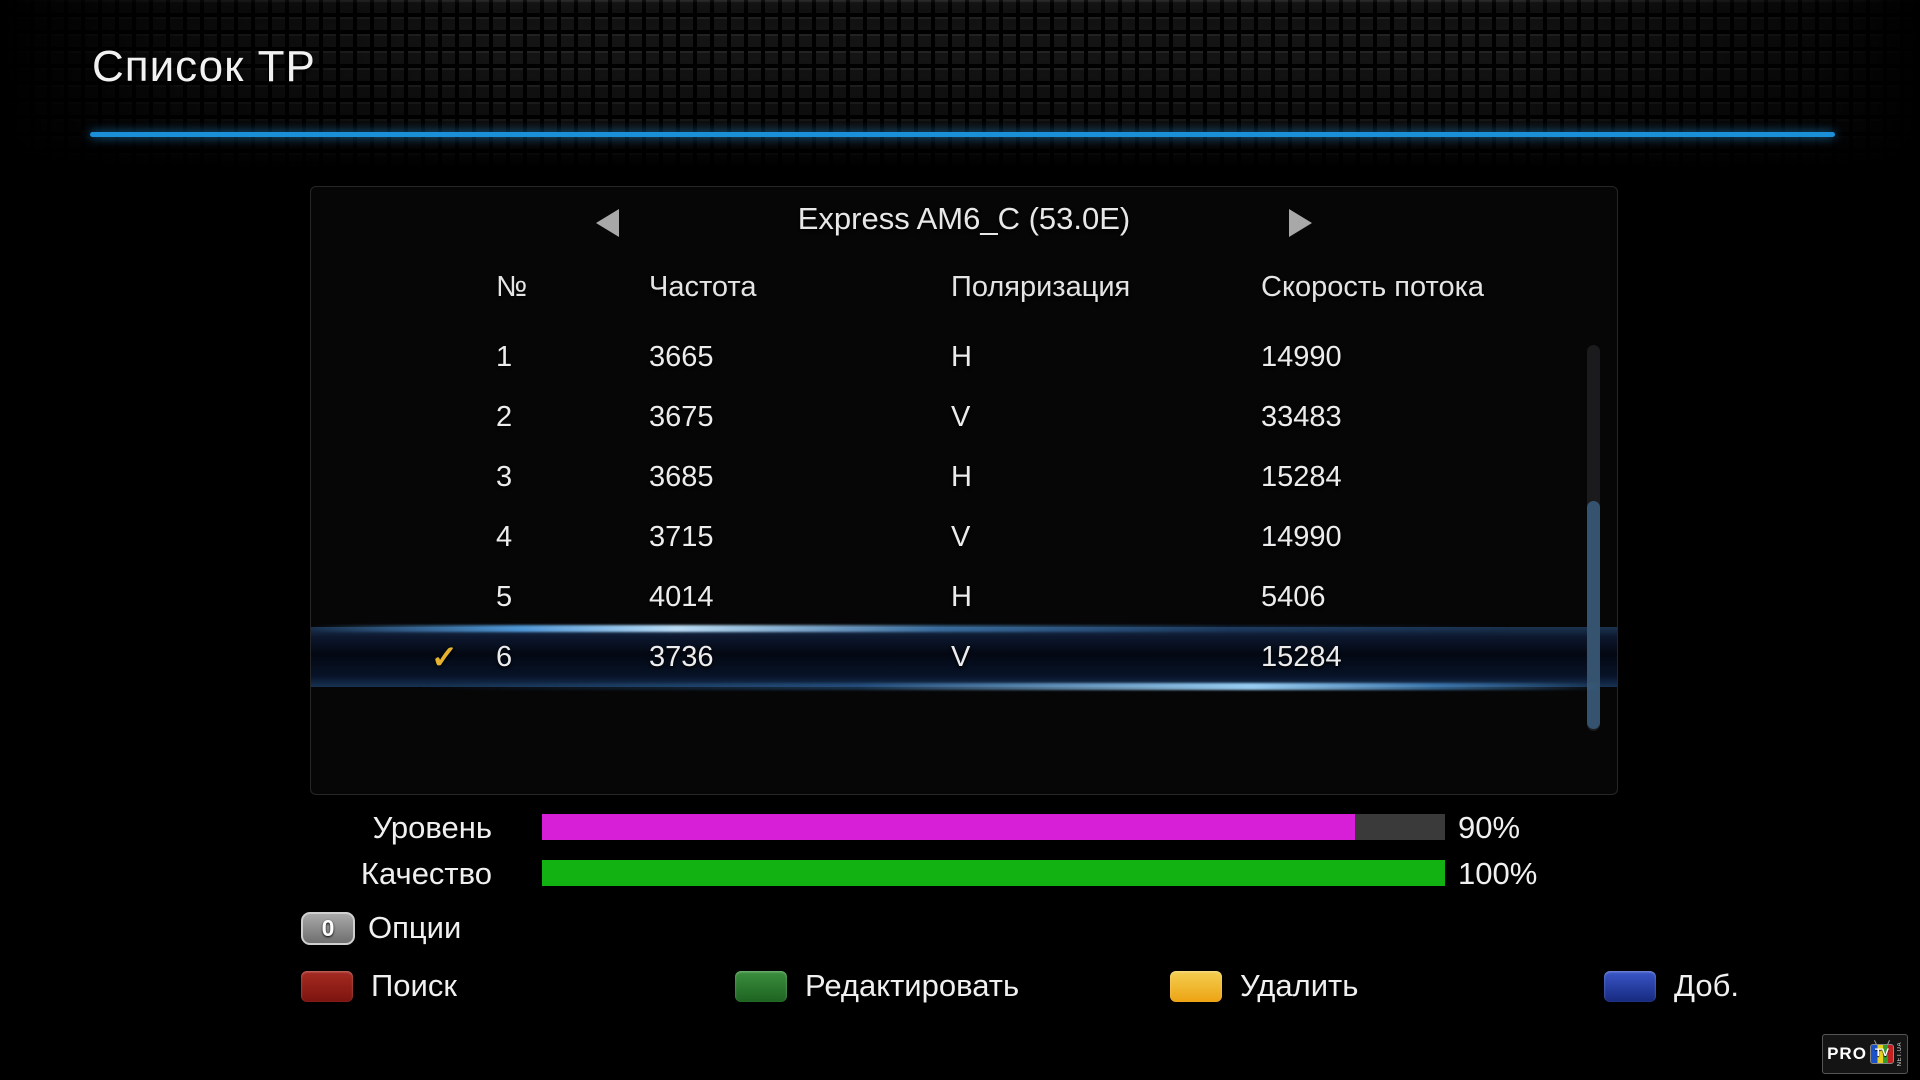  Describe the element at coordinates (964, 218) in the screenshot. I see `satellite-name: Express AM6_C (53.0E)` at that location.